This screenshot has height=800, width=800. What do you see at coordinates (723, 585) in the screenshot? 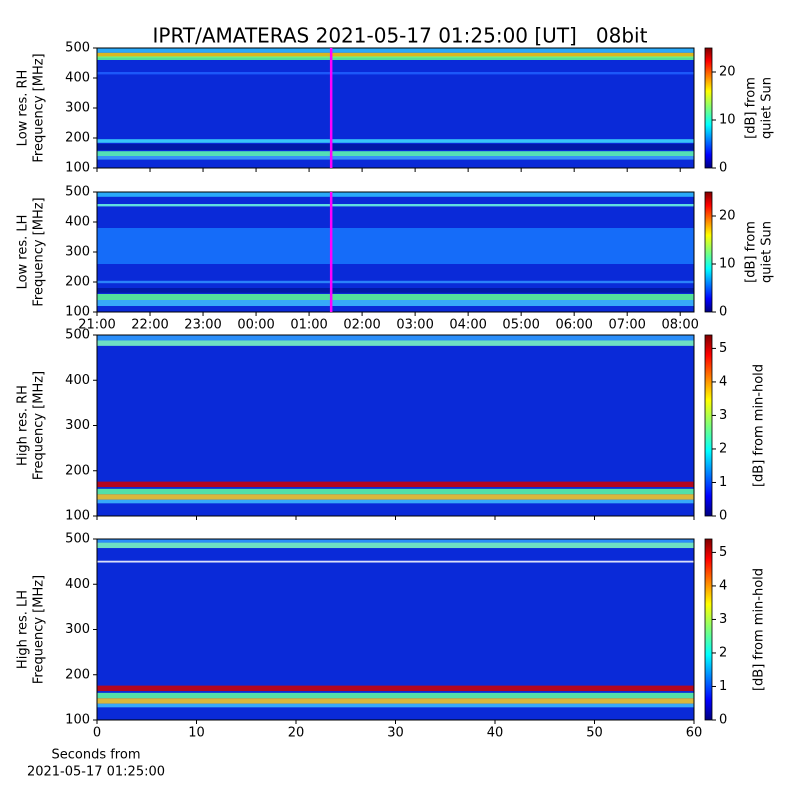
I see `colorbar-tick-label: 4` at bounding box center [723, 585].